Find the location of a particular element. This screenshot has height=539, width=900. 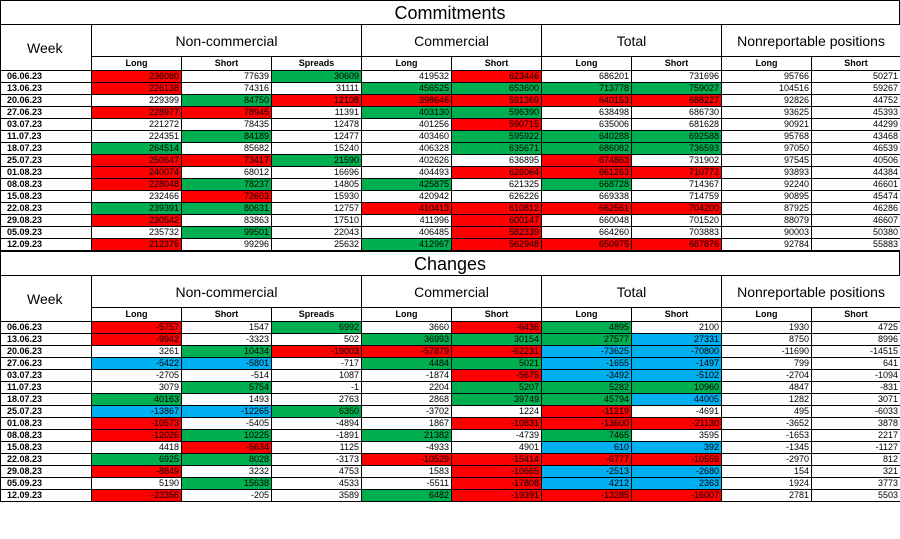

value-cell: 12757 is located at coordinates (316, 208).